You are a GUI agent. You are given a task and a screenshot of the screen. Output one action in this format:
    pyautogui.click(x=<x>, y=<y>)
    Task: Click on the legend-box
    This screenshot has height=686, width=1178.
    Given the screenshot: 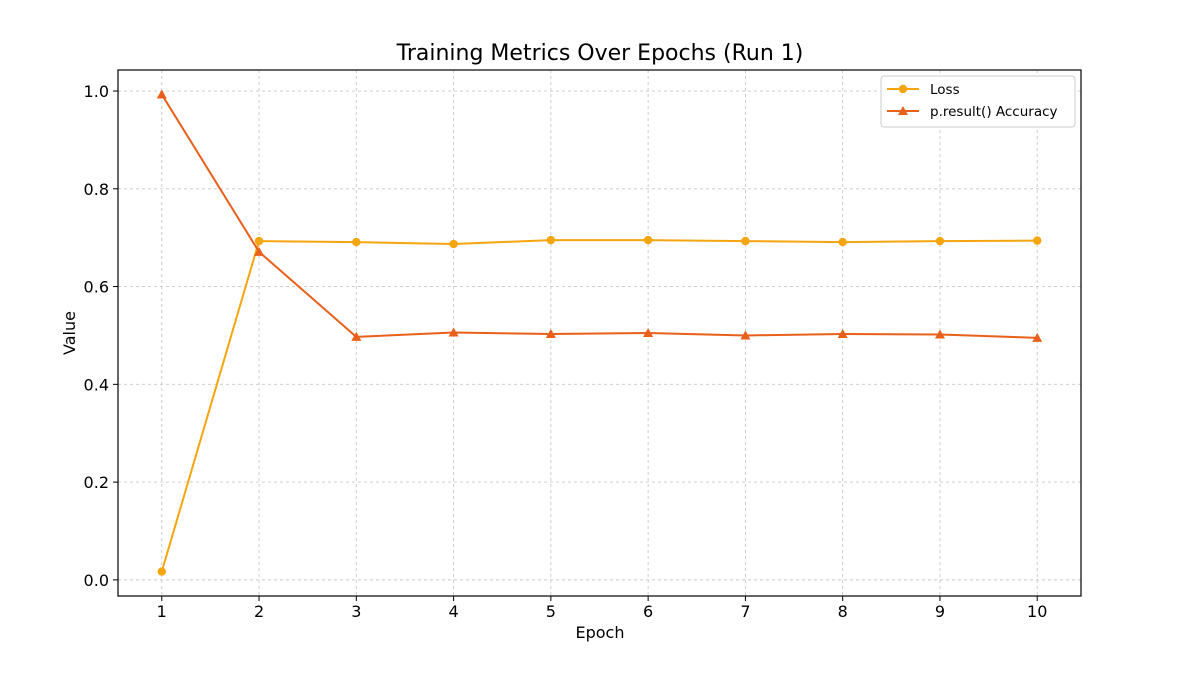 What is the action you would take?
    pyautogui.click(x=978, y=101)
    